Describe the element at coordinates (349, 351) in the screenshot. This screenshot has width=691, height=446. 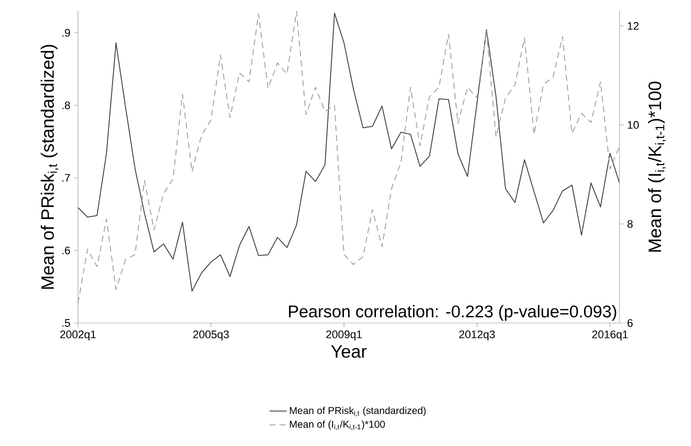
I see `x-axis-title: Year` at that location.